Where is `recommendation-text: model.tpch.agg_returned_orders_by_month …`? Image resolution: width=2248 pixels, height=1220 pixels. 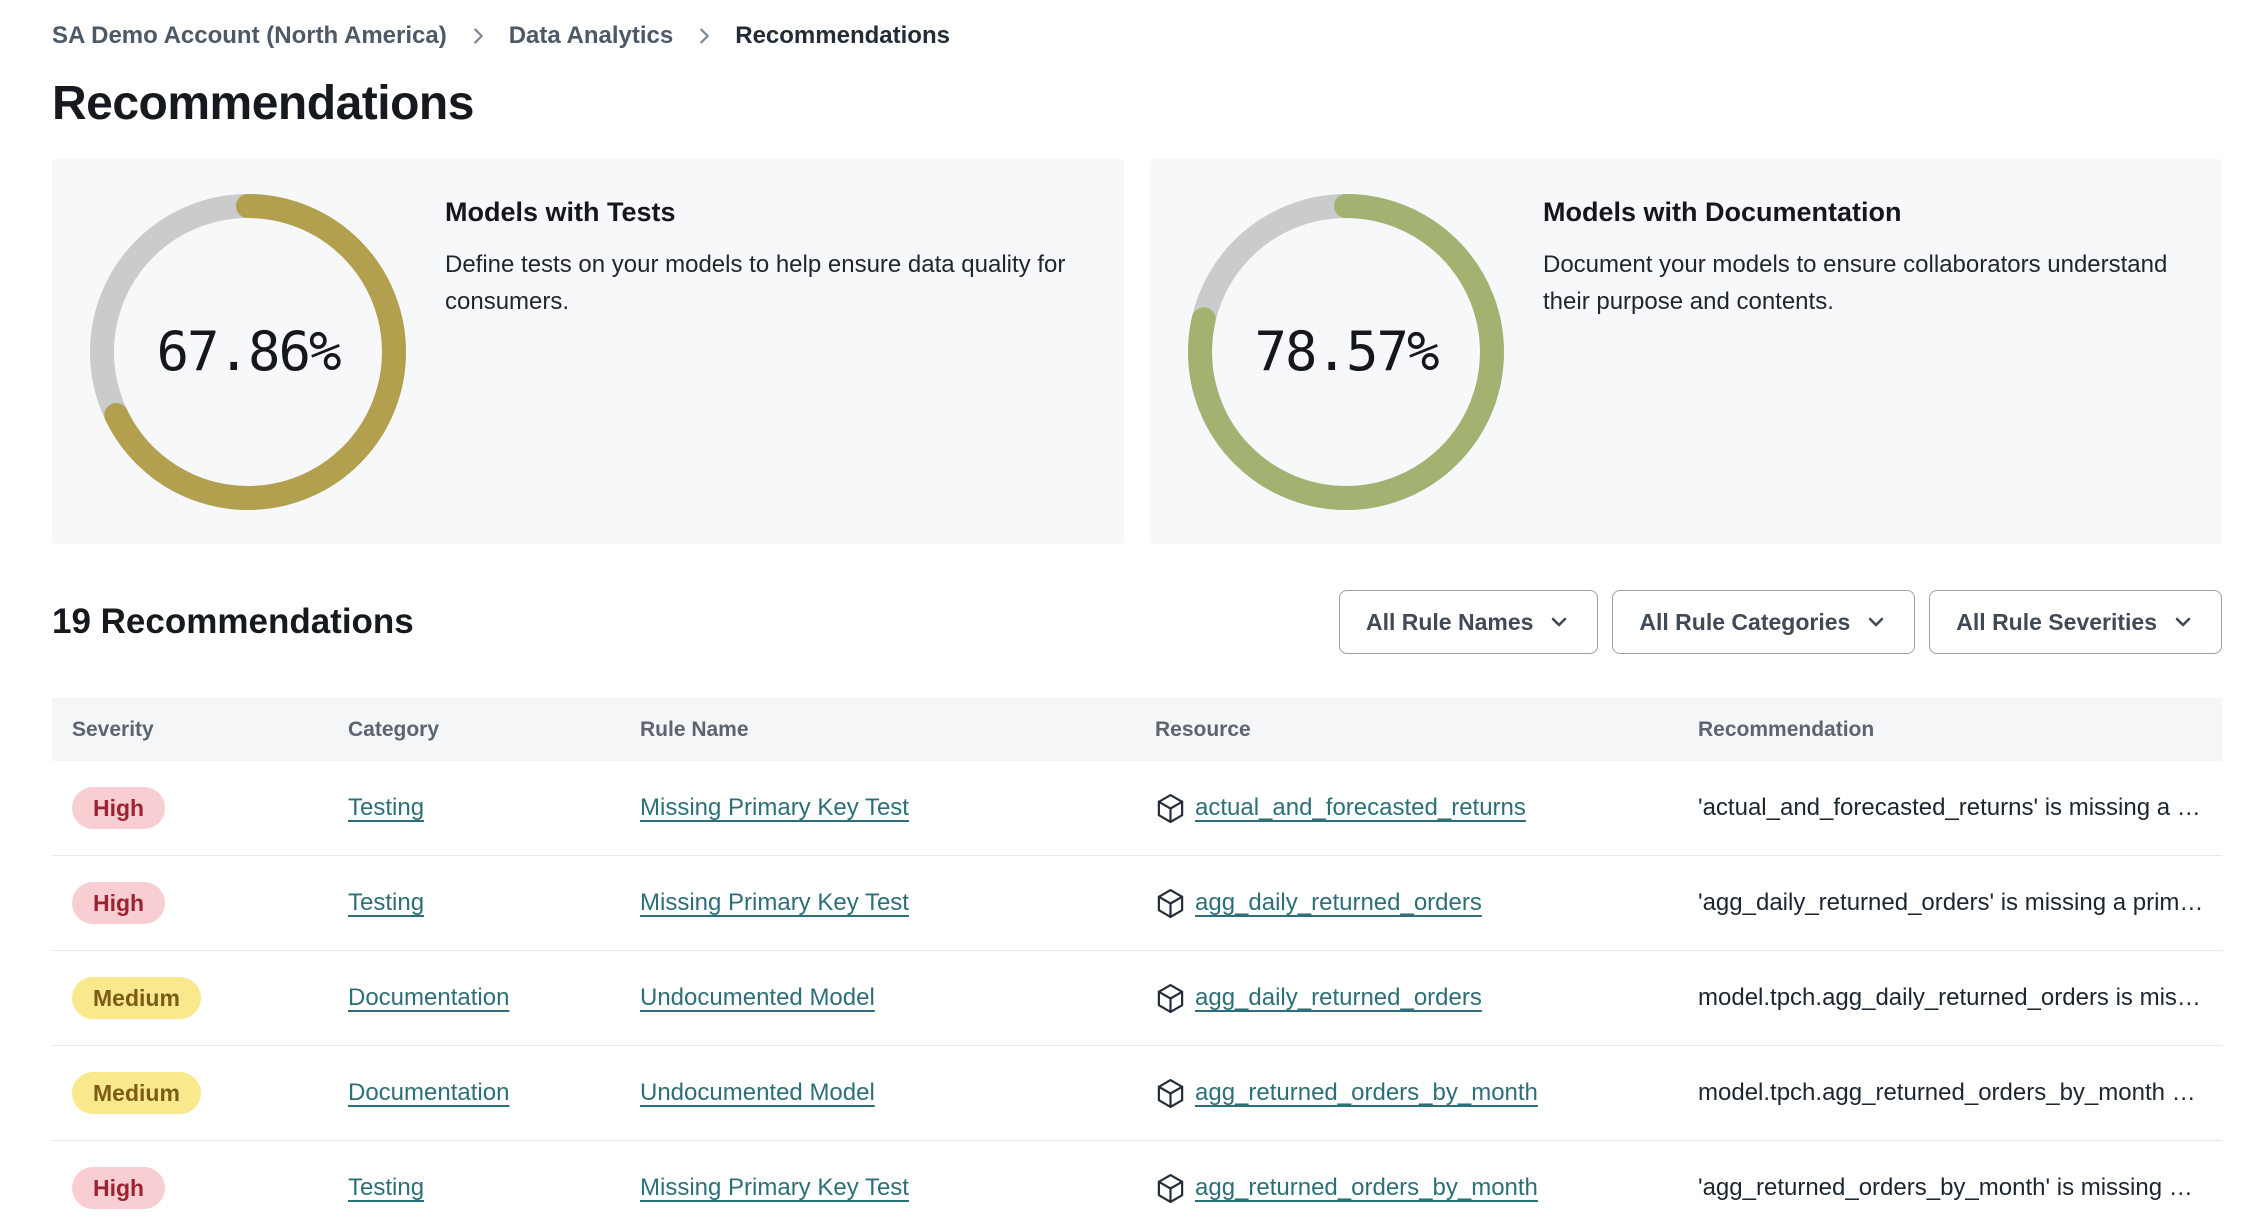 recommendation-text: model.tpch.agg_returned_orders_by_month … is located at coordinates (1947, 1092).